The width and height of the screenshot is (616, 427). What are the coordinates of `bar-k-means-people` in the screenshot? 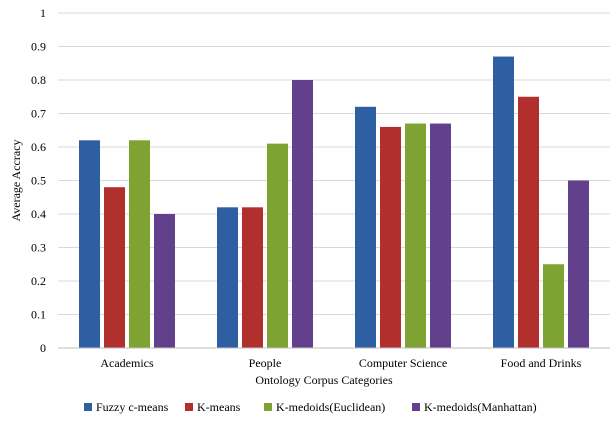 It's located at (252, 277).